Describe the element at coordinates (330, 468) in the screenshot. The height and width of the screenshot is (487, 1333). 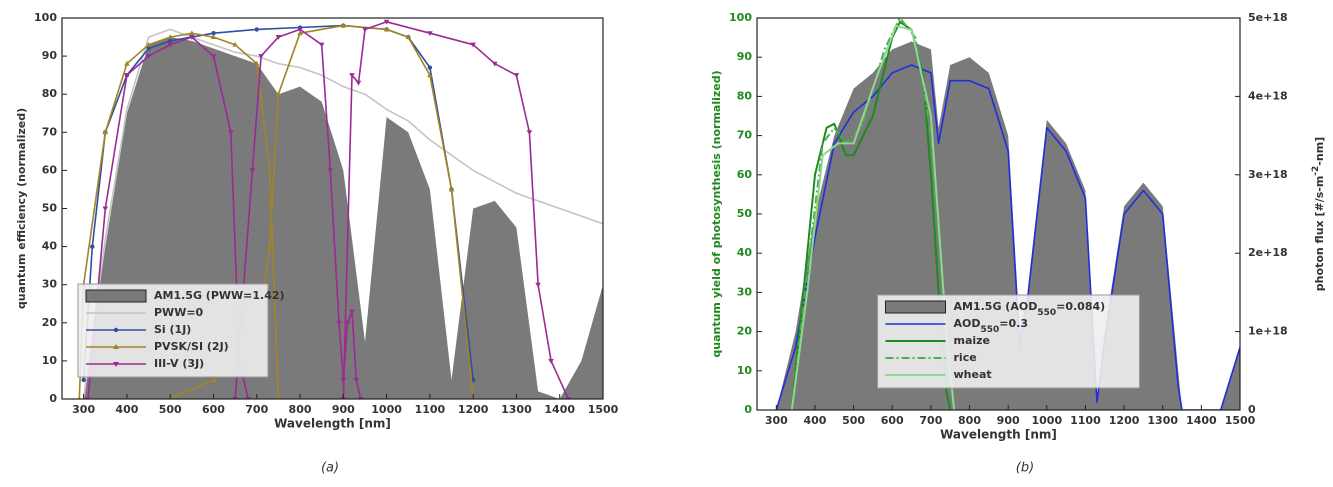
I see `caption: (a)` at that location.